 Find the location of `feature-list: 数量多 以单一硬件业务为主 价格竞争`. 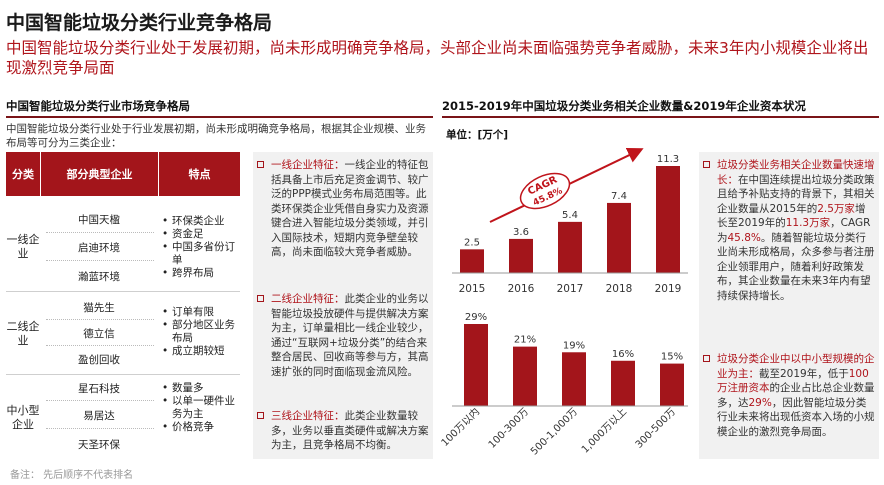

feature-list: 数量多 以单一硬件业务为主 价格竞争 is located at coordinates (202, 408).